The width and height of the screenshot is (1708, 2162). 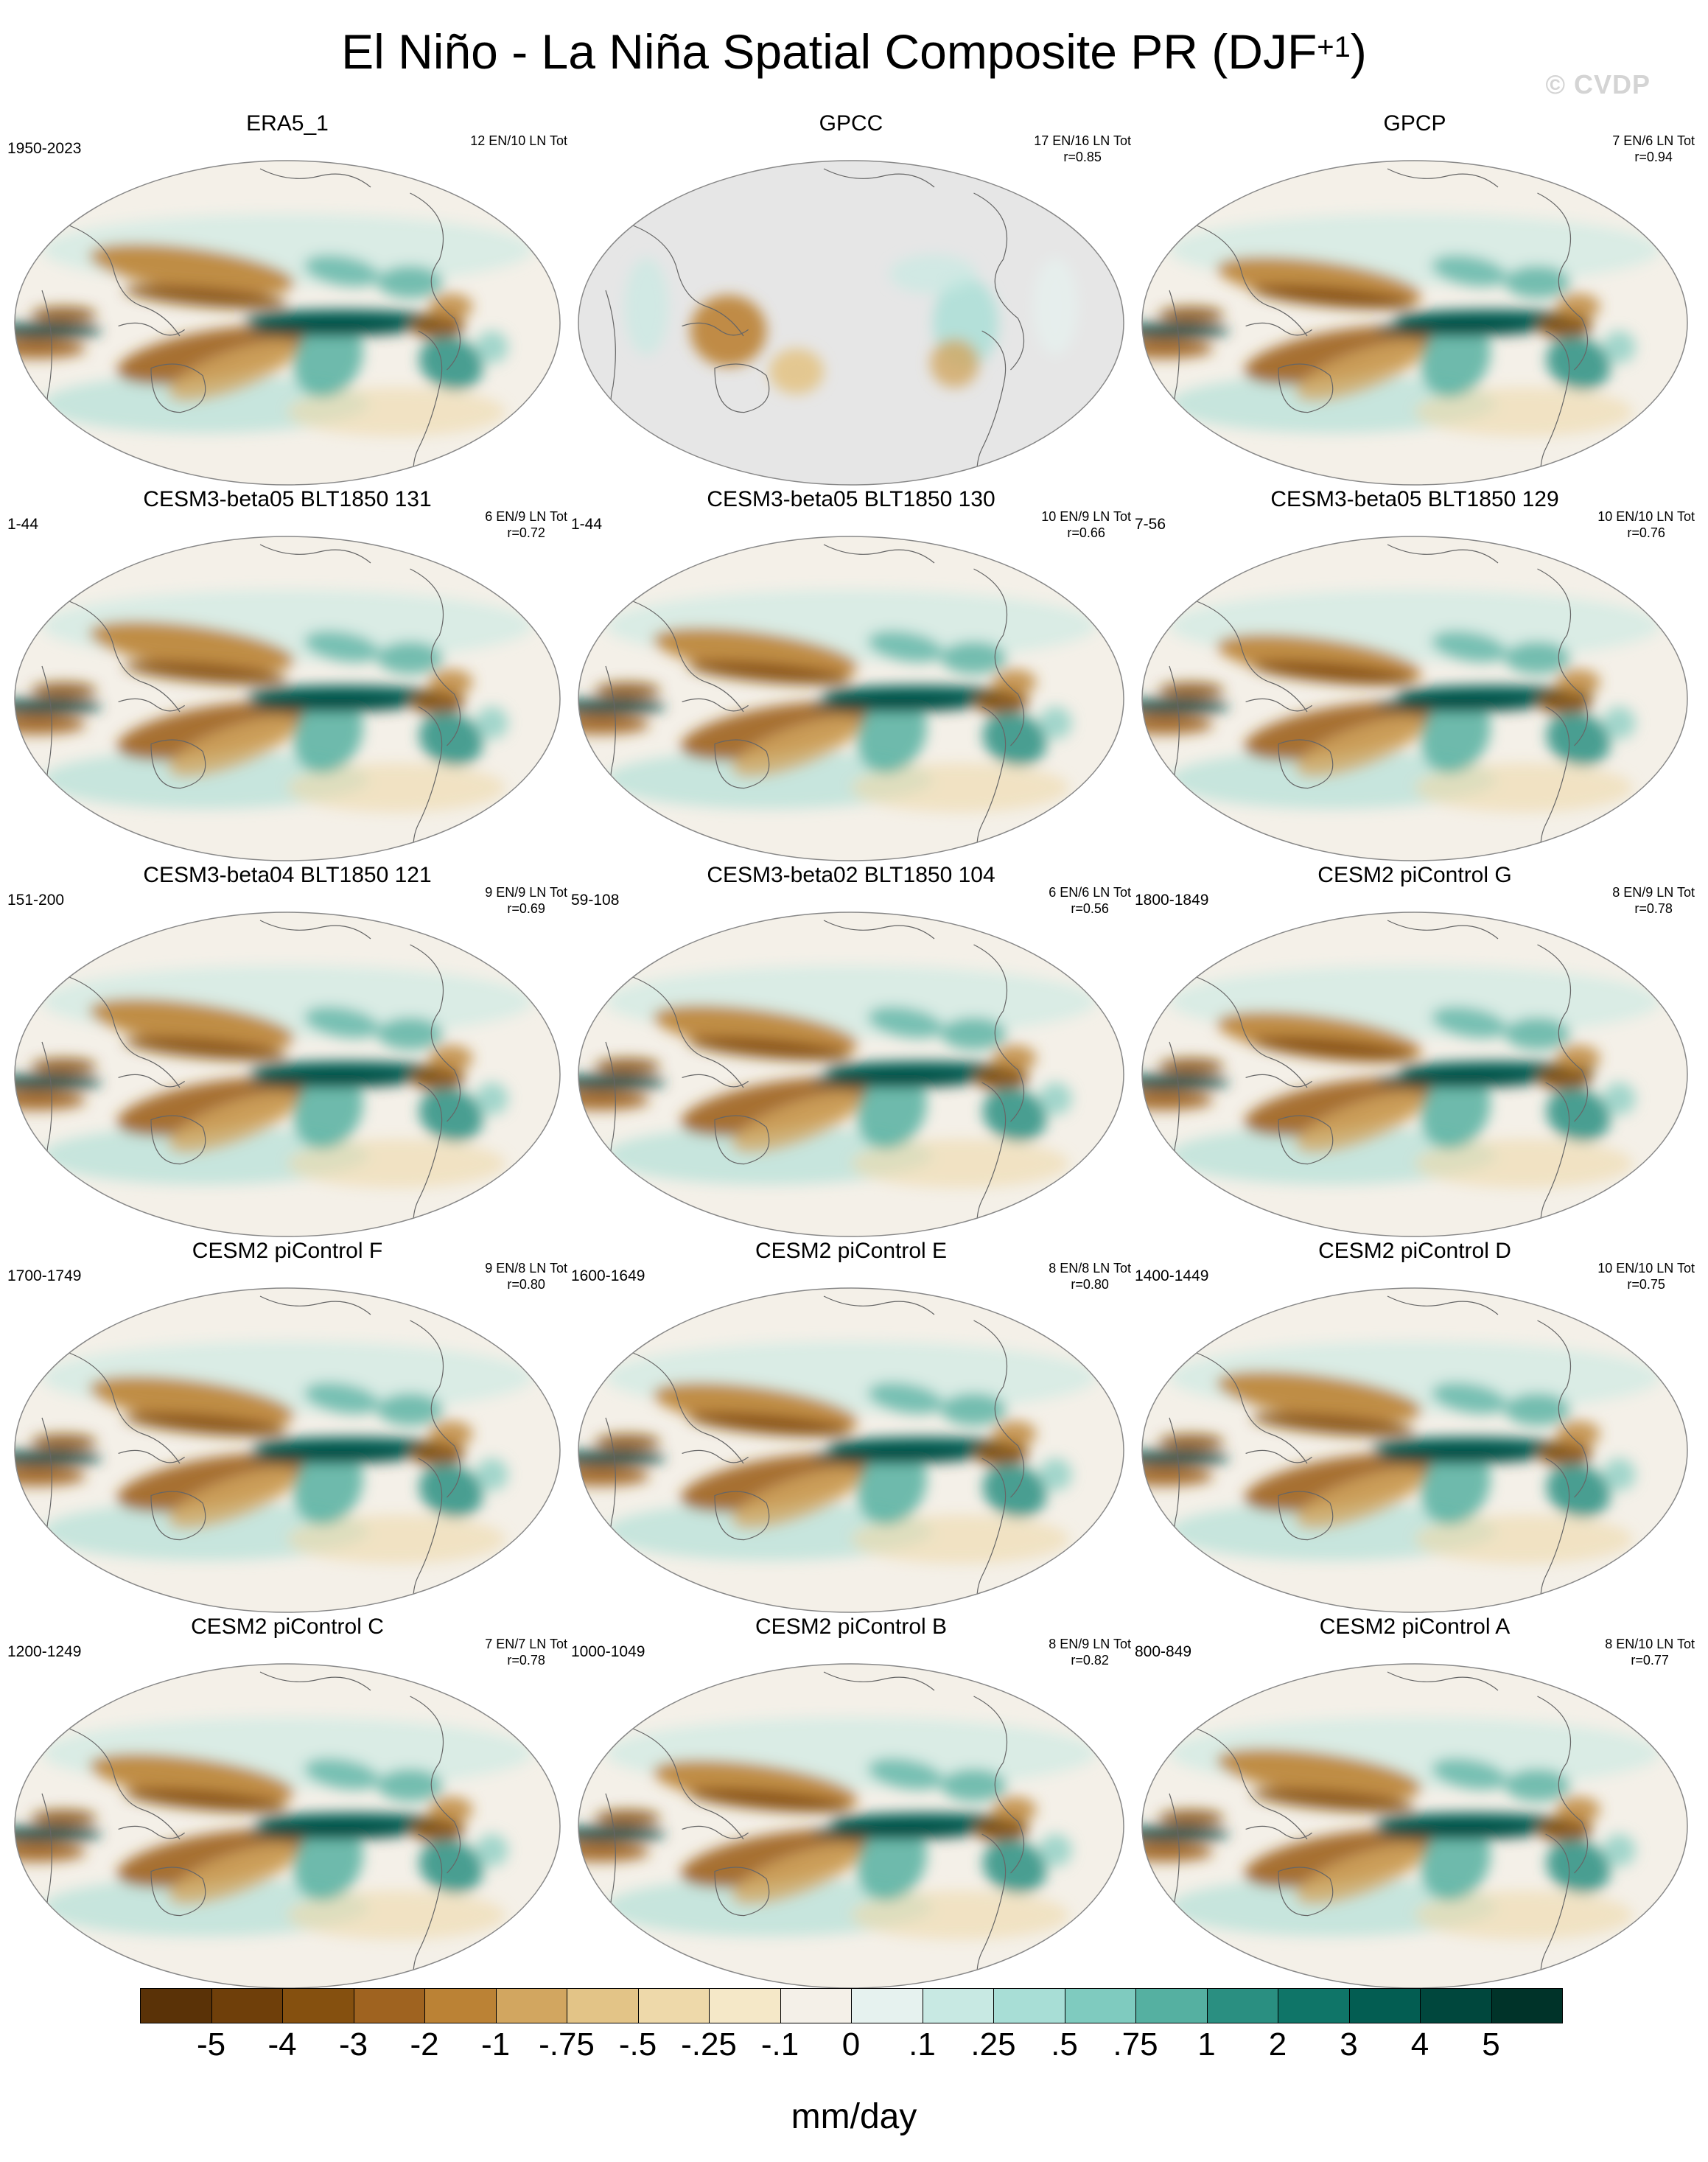 I want to click on panel-event-count: 10 EN/10 LN Tot r=0.76, so click(x=1646, y=524).